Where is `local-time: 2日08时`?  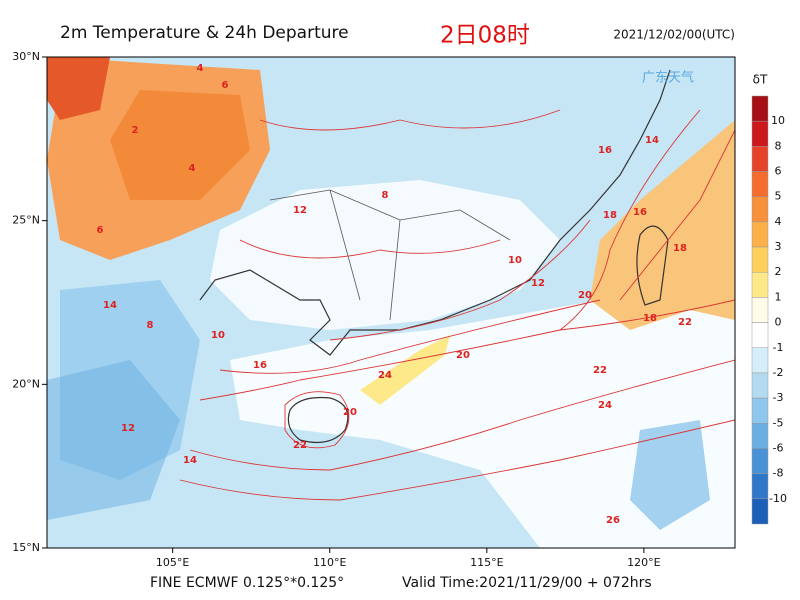 local-time: 2日08时 is located at coordinates (485, 36).